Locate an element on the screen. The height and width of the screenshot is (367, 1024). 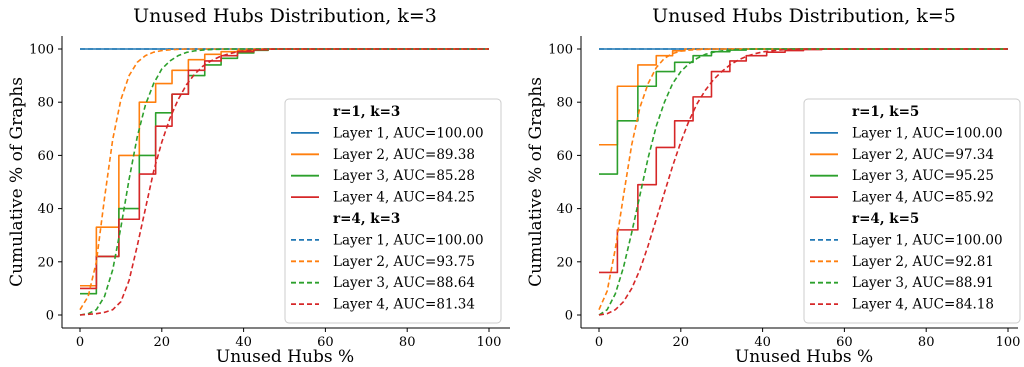
chart-title: Unused Hubs Distribution, k=5 is located at coordinates (804, 16).